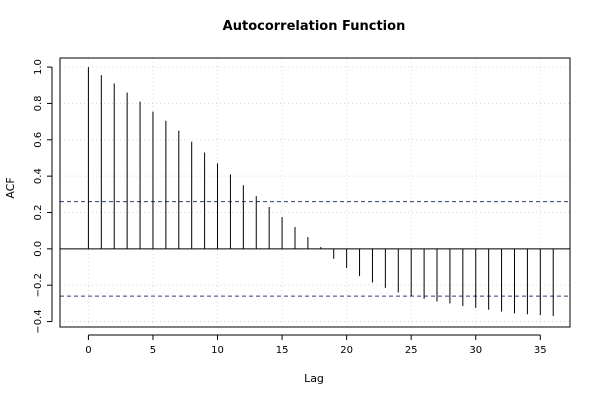 The height and width of the screenshot is (400, 600). Describe the element at coordinates (314, 378) in the screenshot. I see `x-axis-label: Lag` at that location.